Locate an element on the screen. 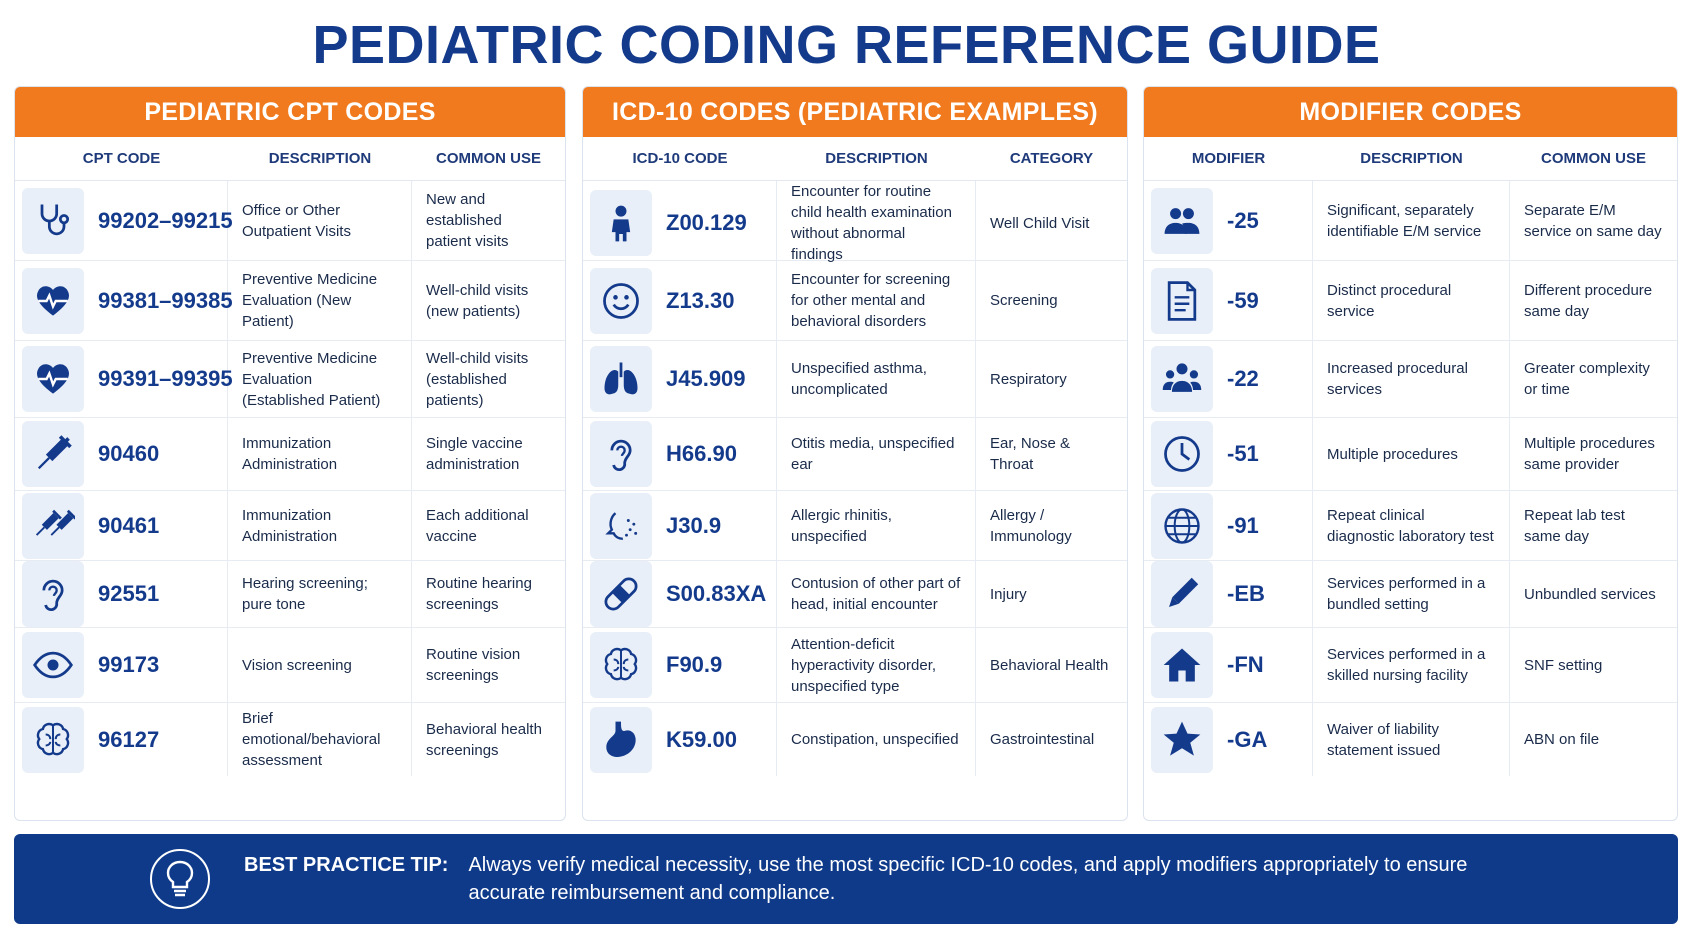 This screenshot has width=1693, height=929. stomach-icon is located at coordinates (621, 739).